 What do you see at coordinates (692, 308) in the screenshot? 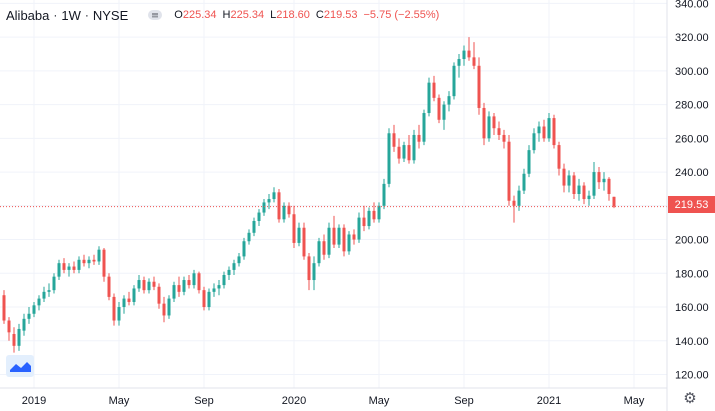
I see `y-tick-label: 160.00` at bounding box center [692, 308].